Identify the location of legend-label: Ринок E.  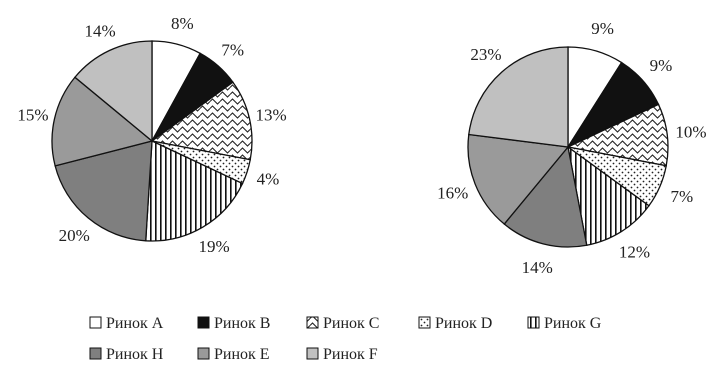
(242, 354).